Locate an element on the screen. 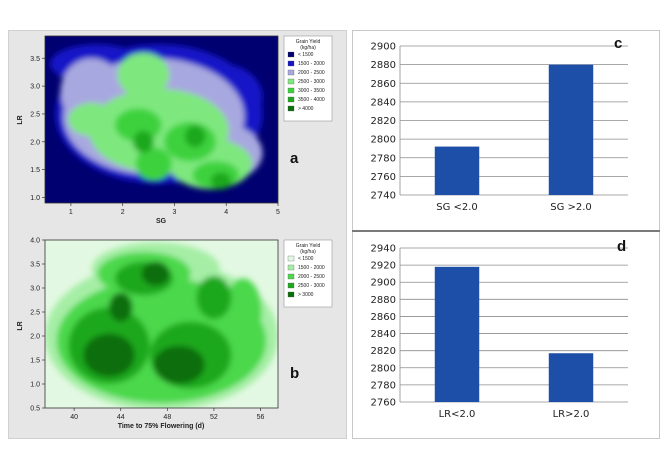  category-label-c-1: SG >2.0 is located at coordinates (571, 207).